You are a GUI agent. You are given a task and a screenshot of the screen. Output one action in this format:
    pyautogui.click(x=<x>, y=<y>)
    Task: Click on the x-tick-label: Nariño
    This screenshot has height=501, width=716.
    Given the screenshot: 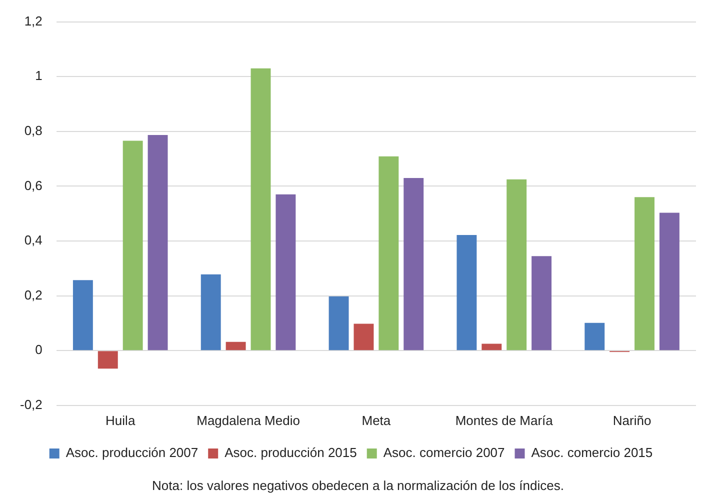 What is the action you would take?
    pyautogui.click(x=632, y=420)
    